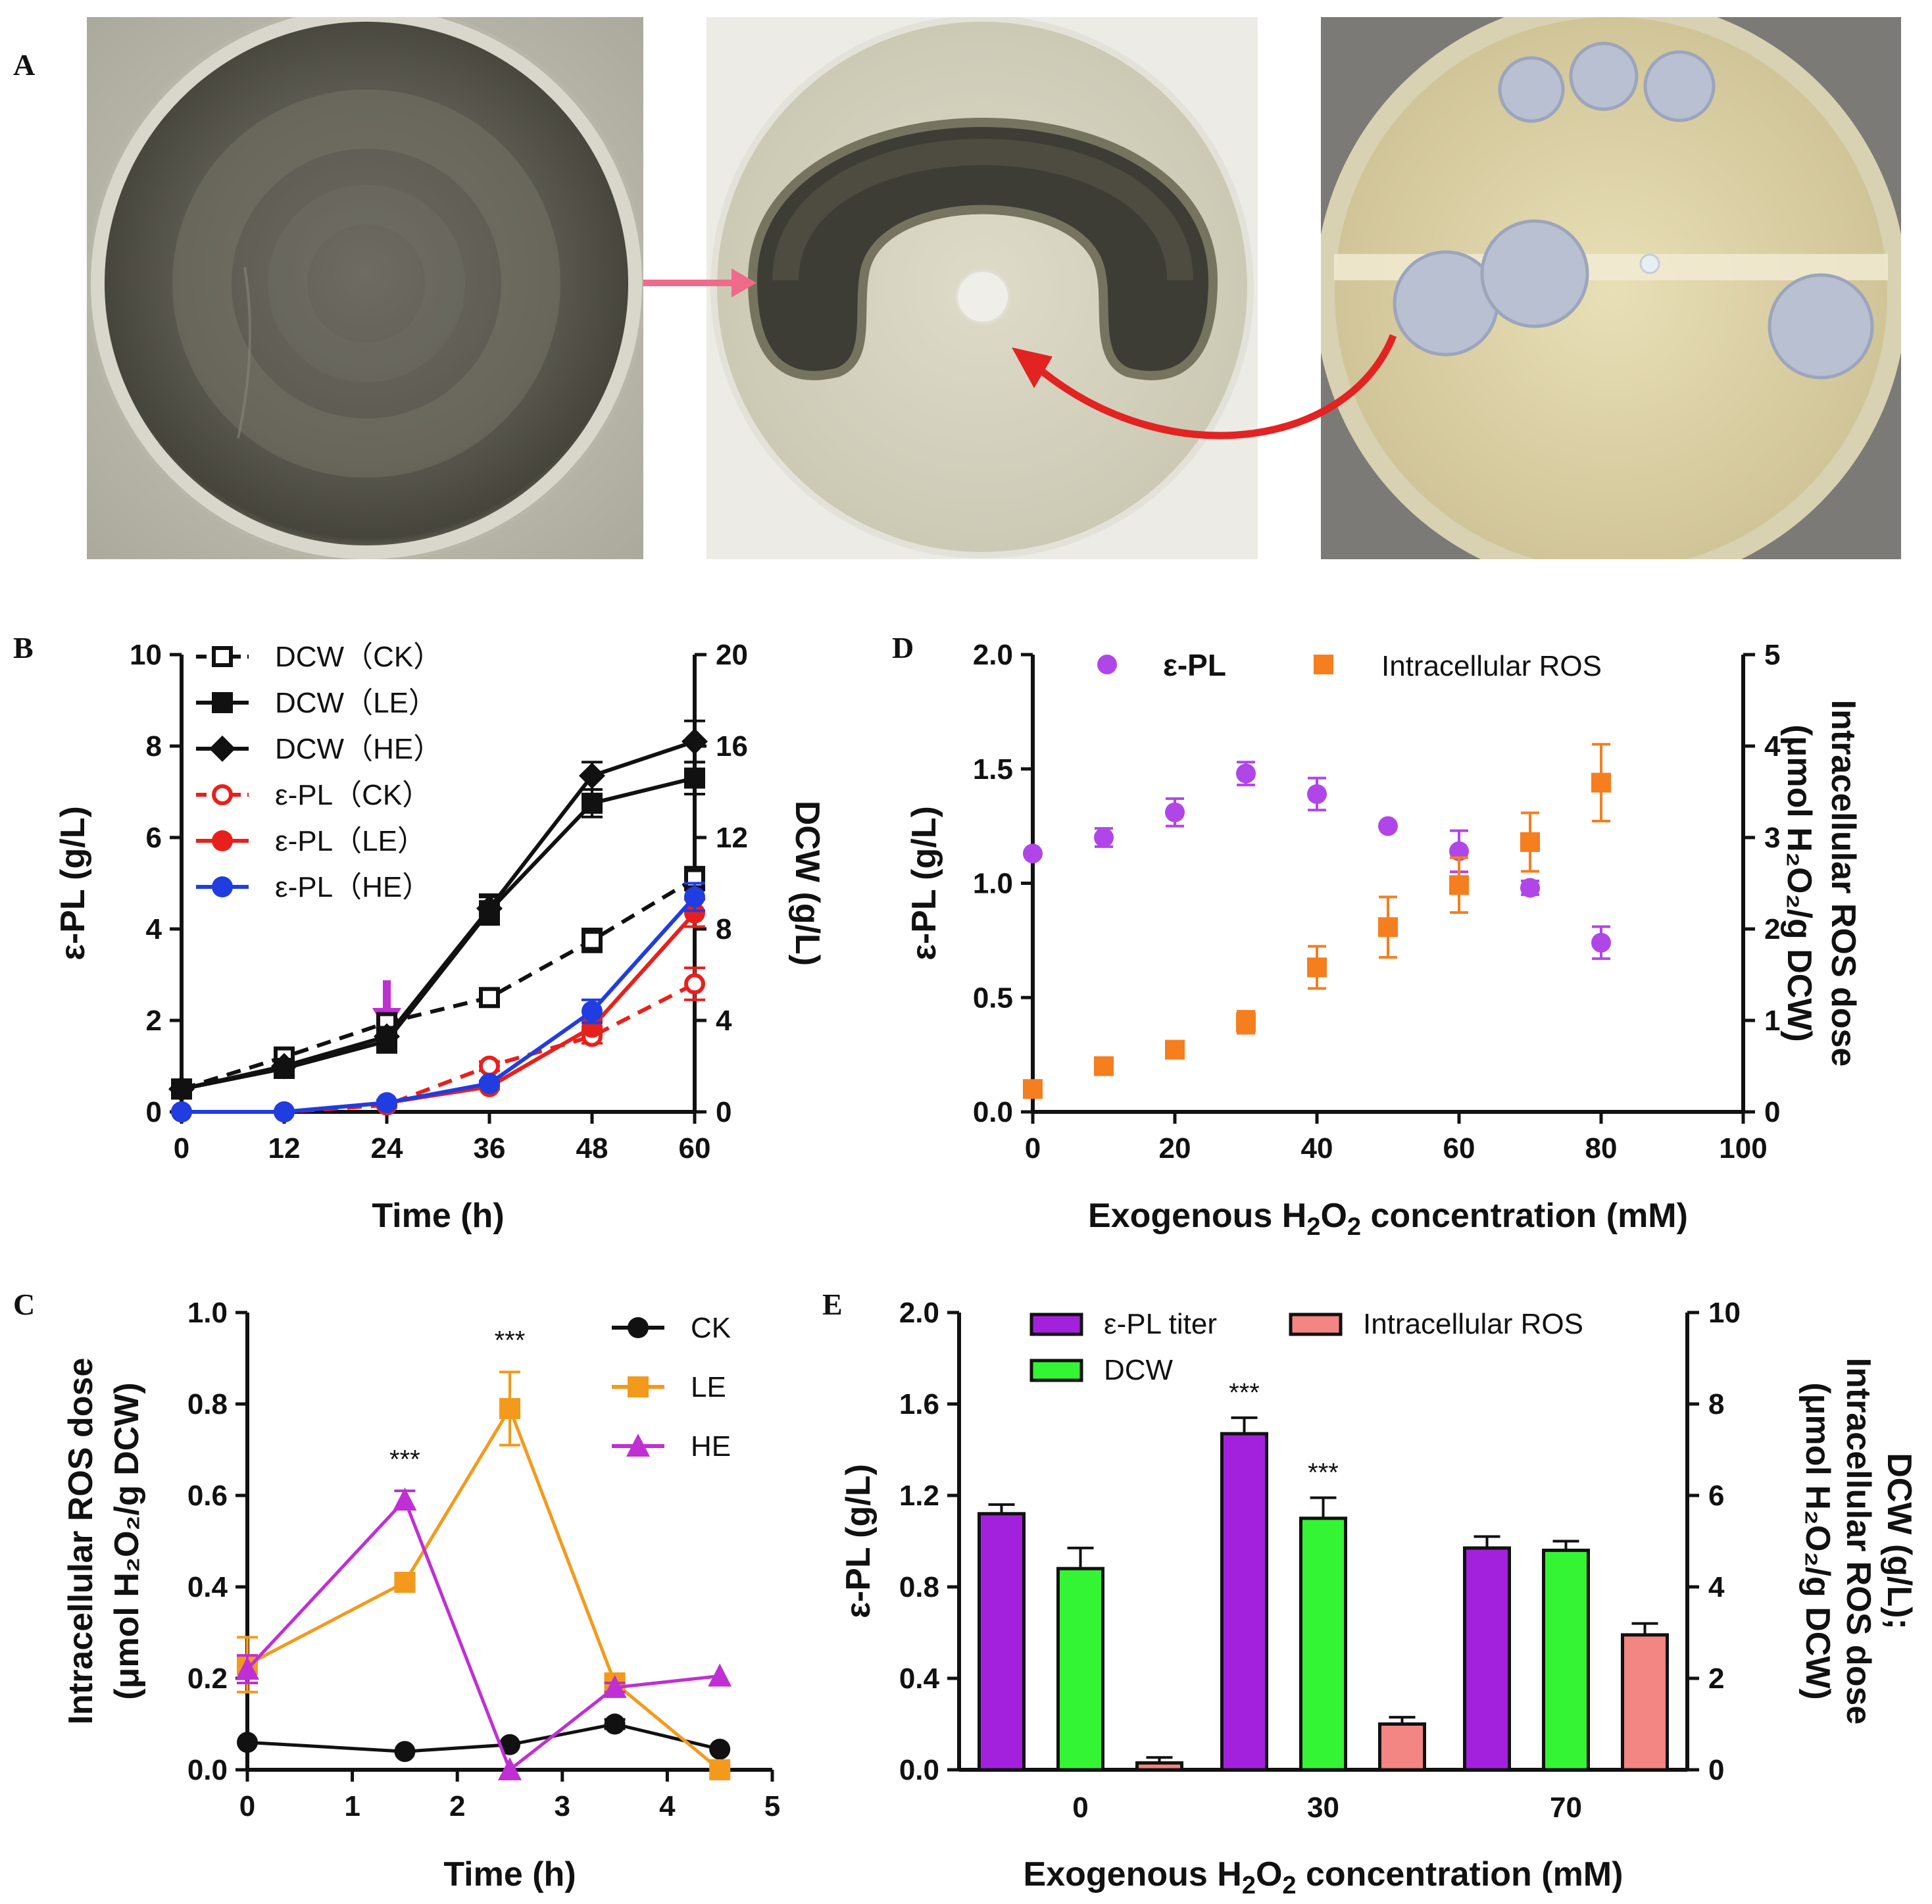 The height and width of the screenshot is (1904, 1932). I want to click on e-ytick-right-label: 0, so click(1716, 1770).